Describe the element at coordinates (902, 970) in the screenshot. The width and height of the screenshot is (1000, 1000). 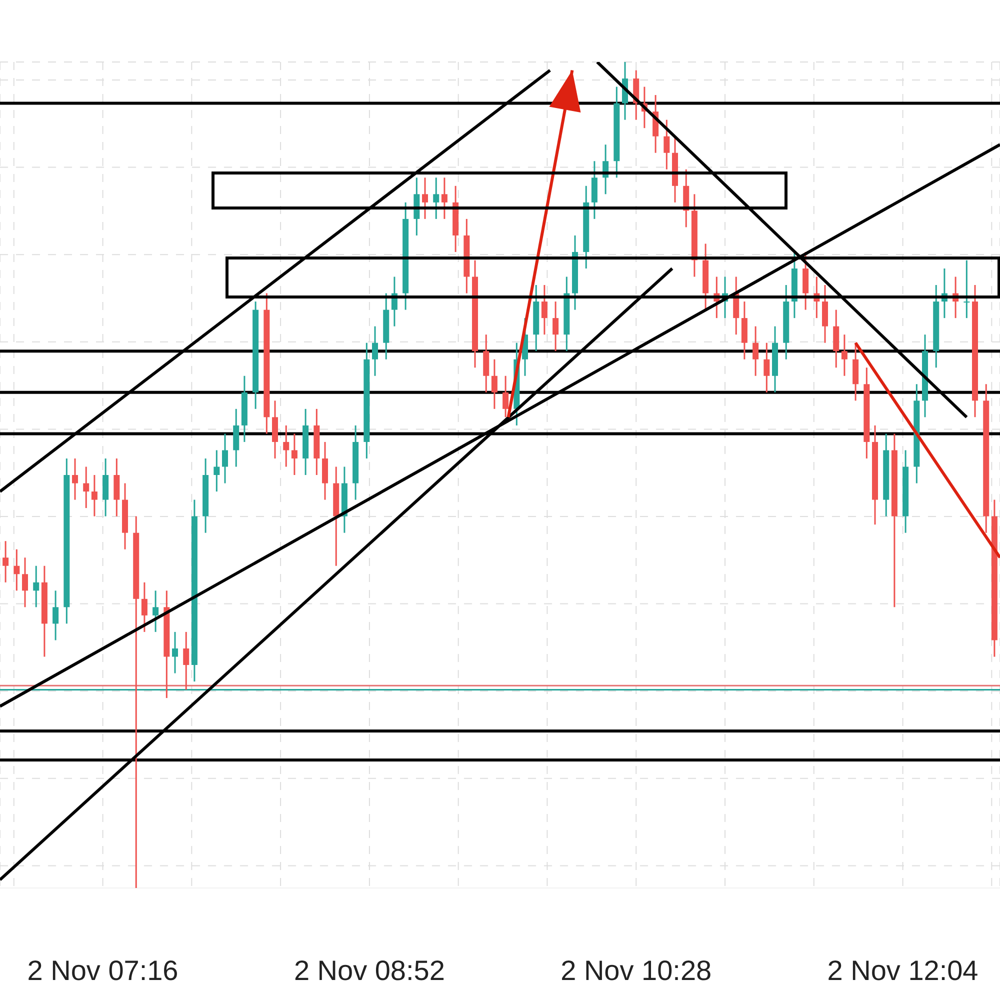
I see `x-tick-label: 2 Nov 12:04` at that location.